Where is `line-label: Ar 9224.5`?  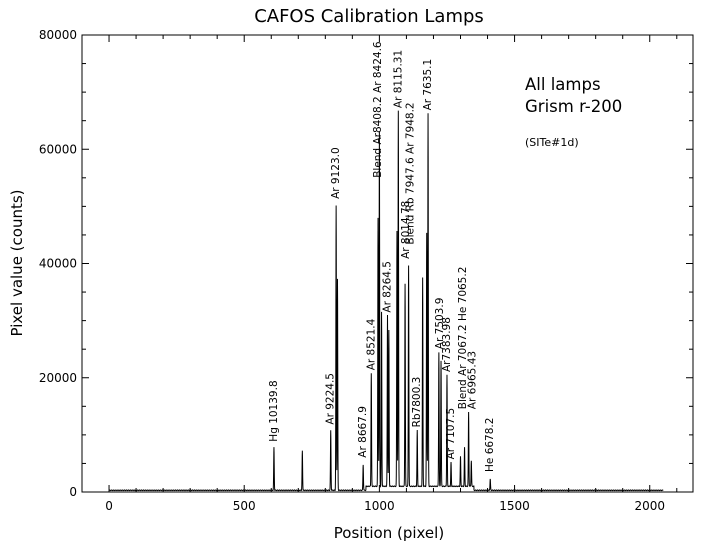 line-label: Ar 9224.5 is located at coordinates (331, 399).